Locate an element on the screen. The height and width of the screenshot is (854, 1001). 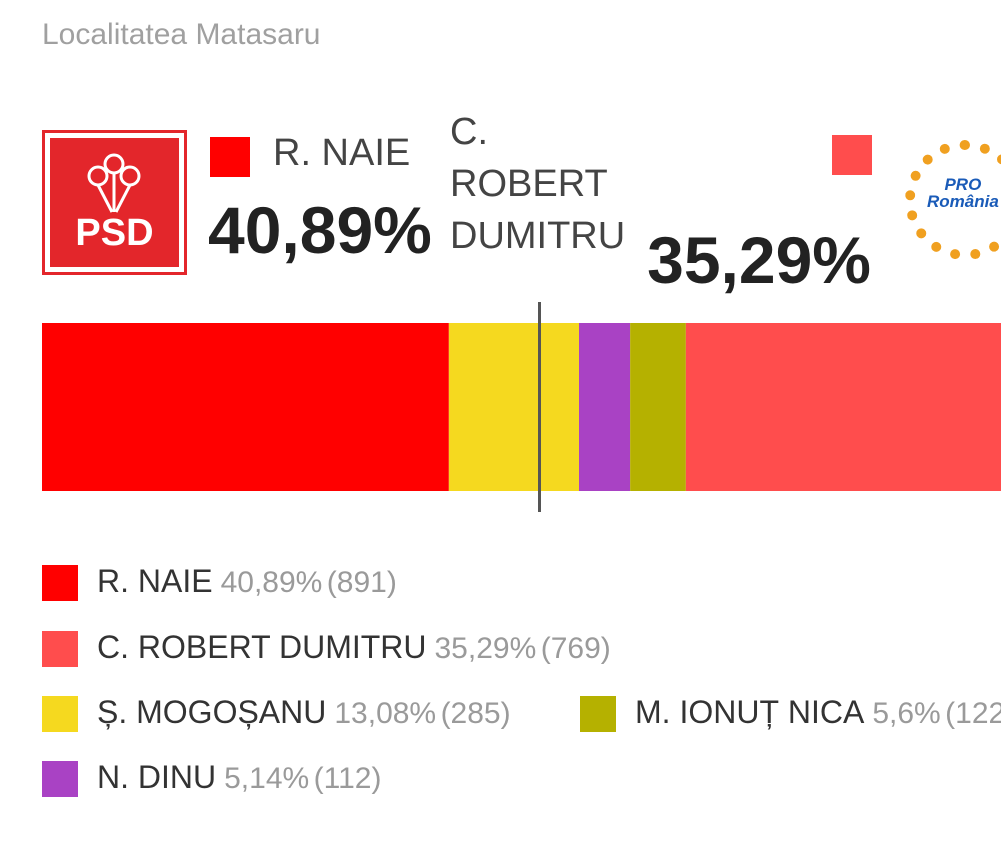
legend-entry: C. ROBERT DUMITRU 35,29% (769) is located at coordinates (354, 647).